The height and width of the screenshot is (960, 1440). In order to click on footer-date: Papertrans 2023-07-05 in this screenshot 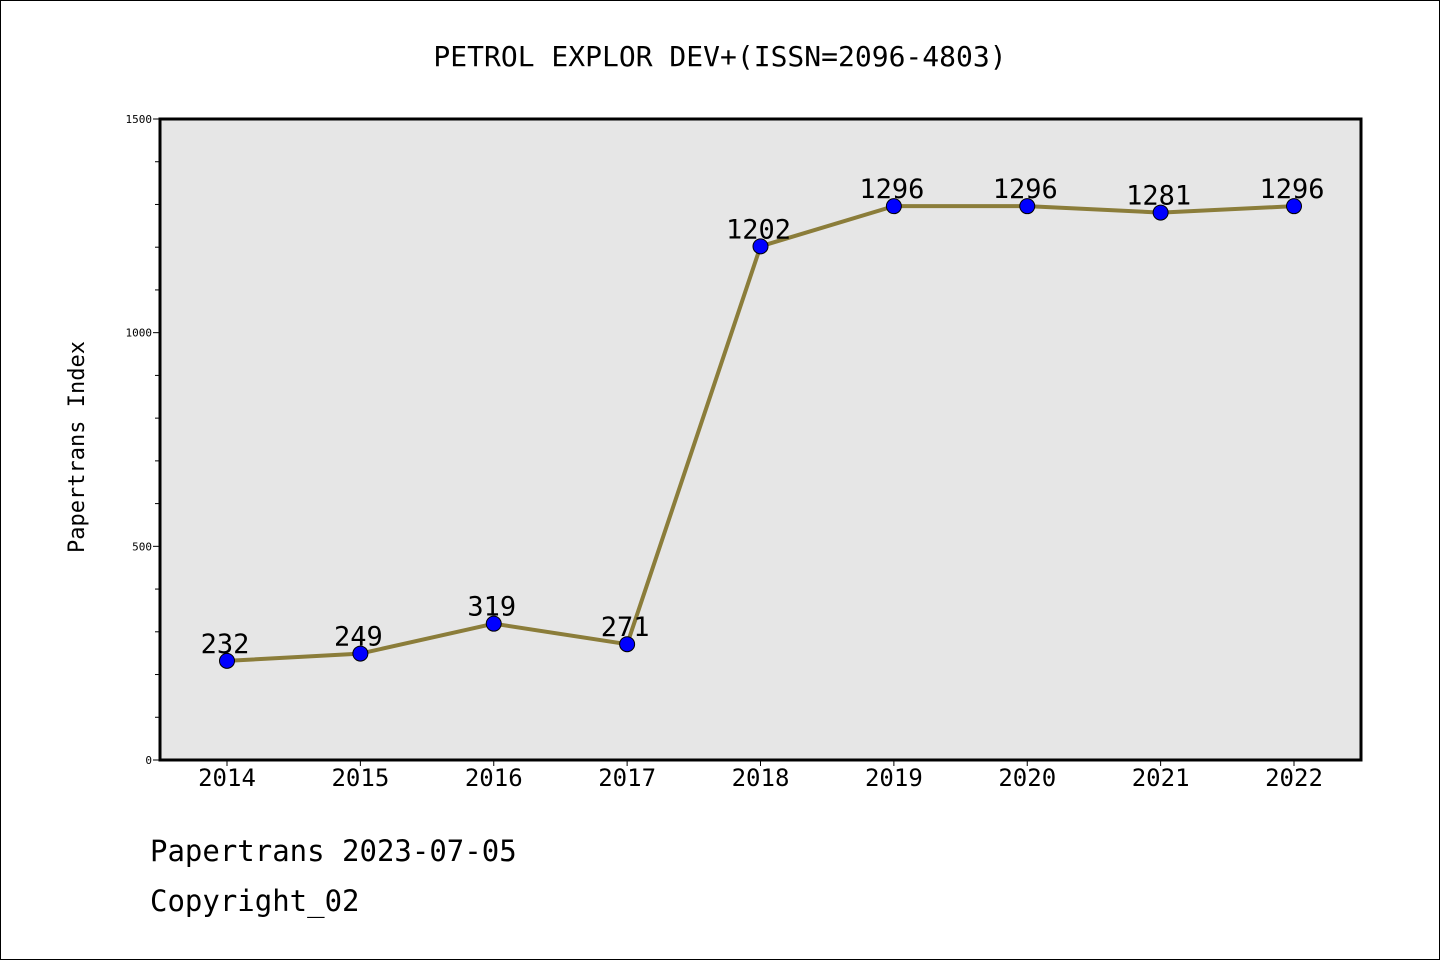, I will do `click(333, 851)`.